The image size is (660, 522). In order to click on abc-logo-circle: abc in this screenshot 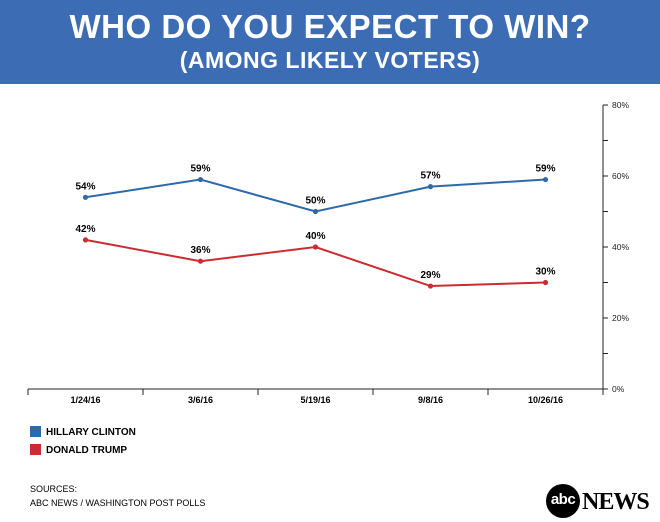, I will do `click(563, 501)`.